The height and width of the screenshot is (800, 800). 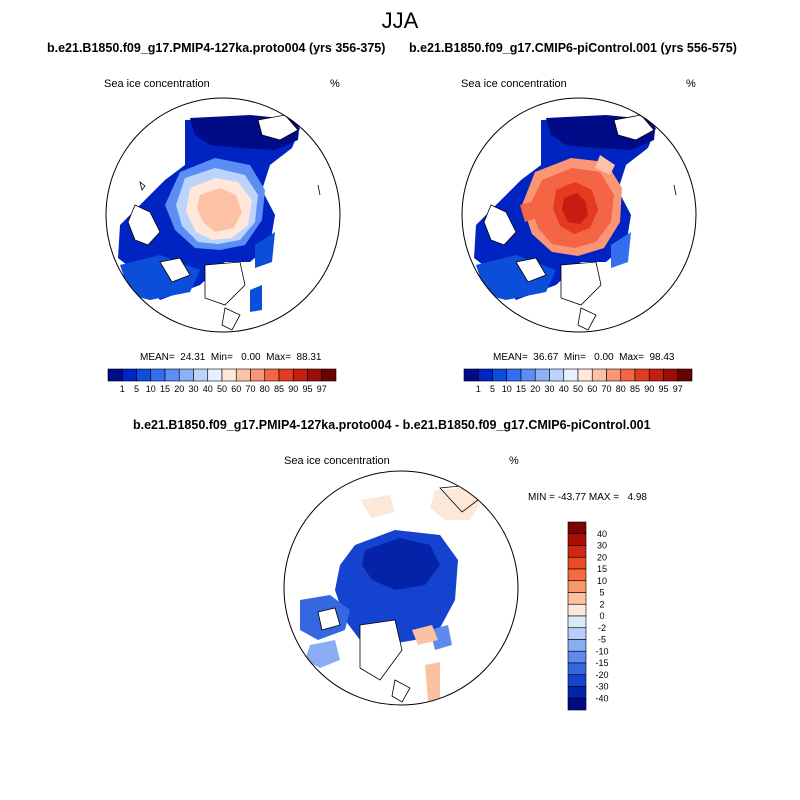 What do you see at coordinates (401, 588) in the screenshot?
I see `panel-3-map` at bounding box center [401, 588].